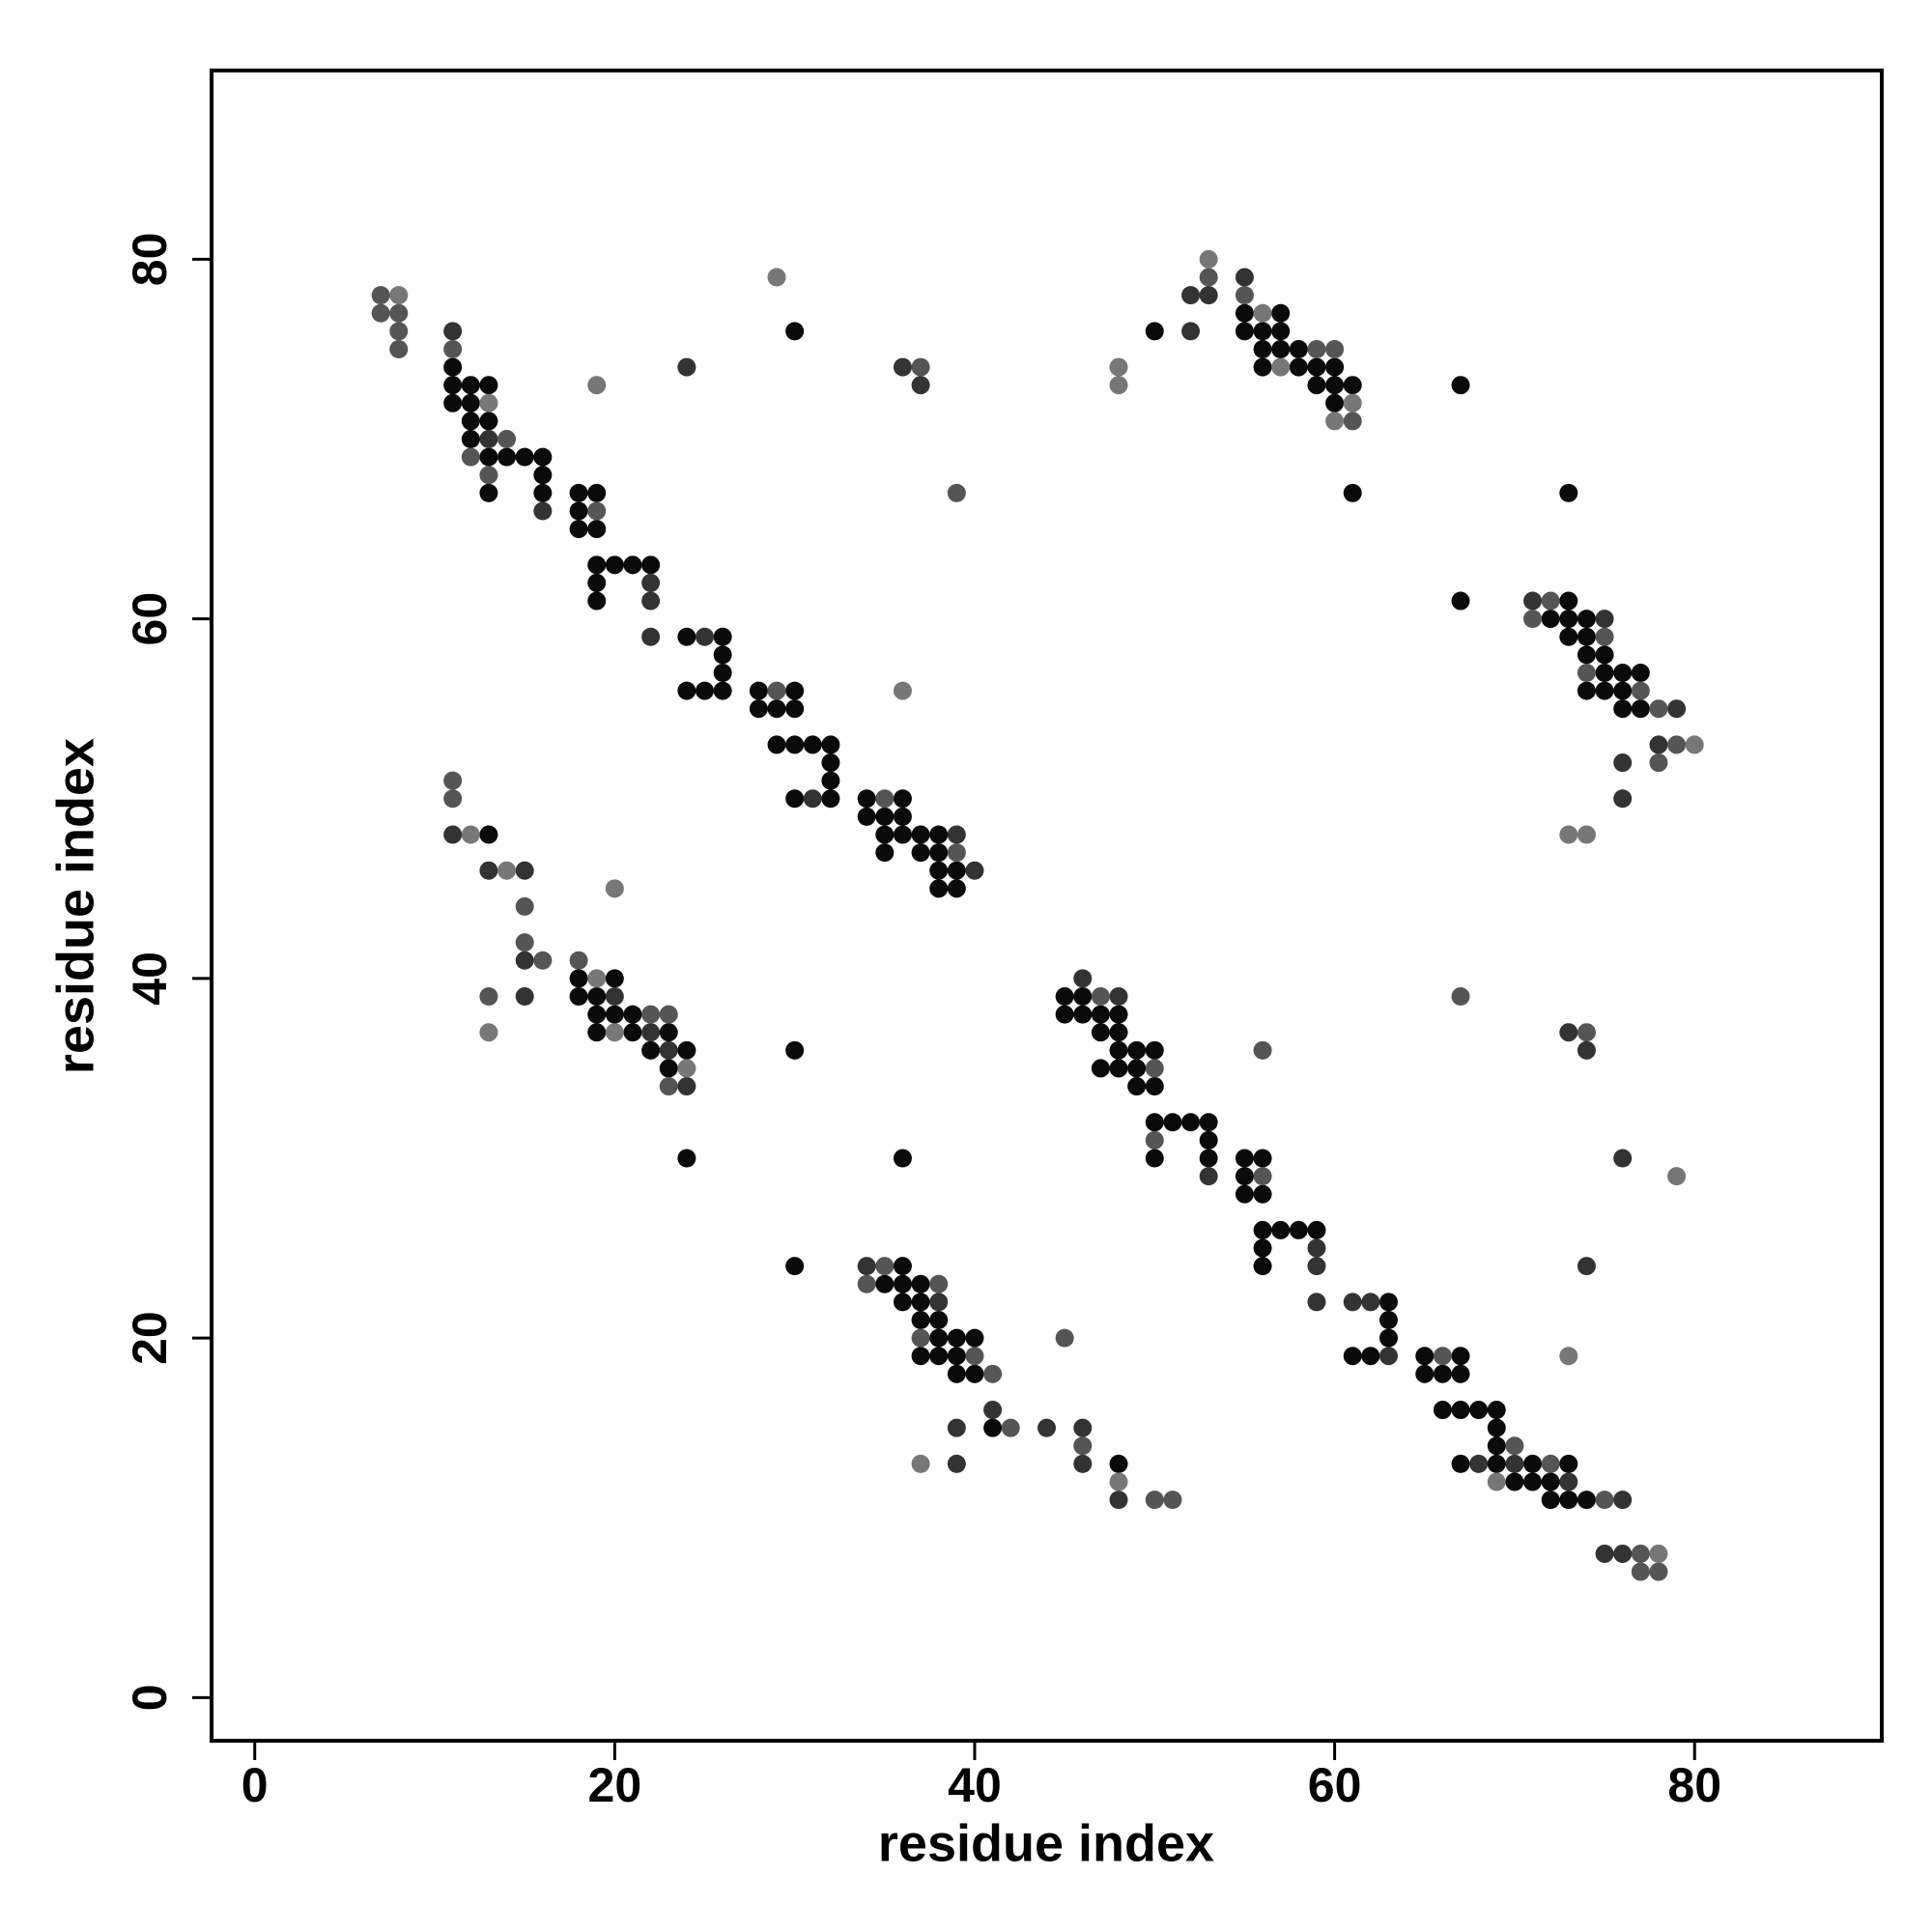 The image size is (1932, 1932). I want to click on x-tick-label: 80, so click(1694, 1785).